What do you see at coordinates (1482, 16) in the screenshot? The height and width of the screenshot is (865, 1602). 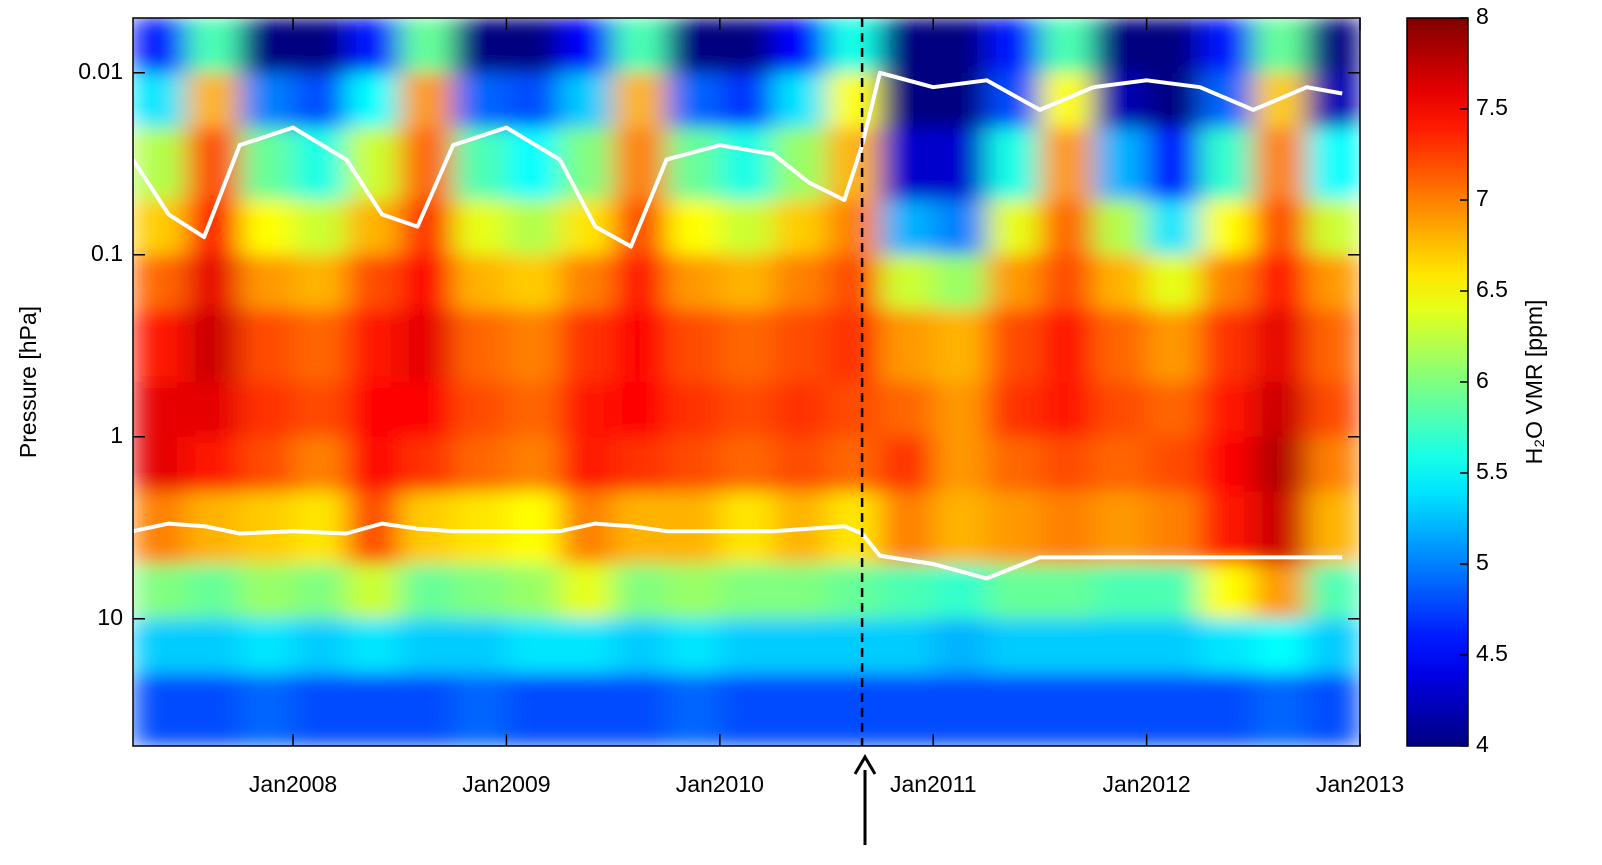 I see `colorbar-tick-label: 8` at bounding box center [1482, 16].